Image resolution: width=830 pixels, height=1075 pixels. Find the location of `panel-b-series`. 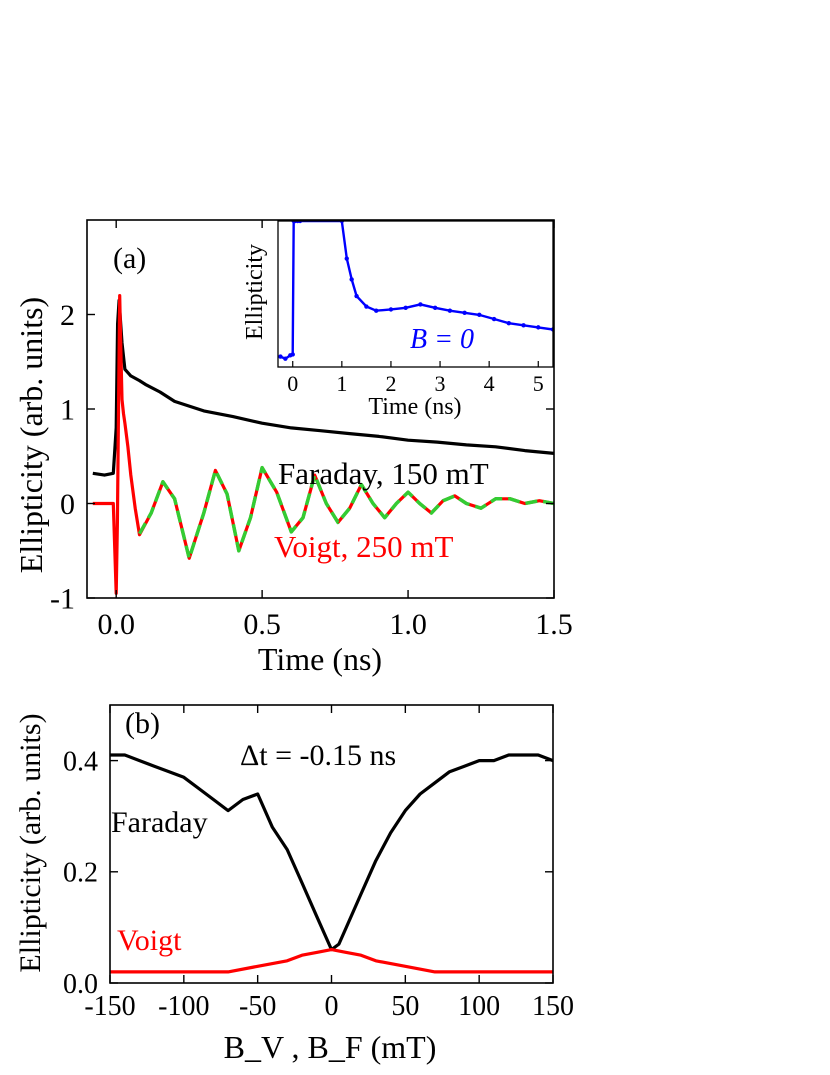

panel-b-series is located at coordinates (332, 863).